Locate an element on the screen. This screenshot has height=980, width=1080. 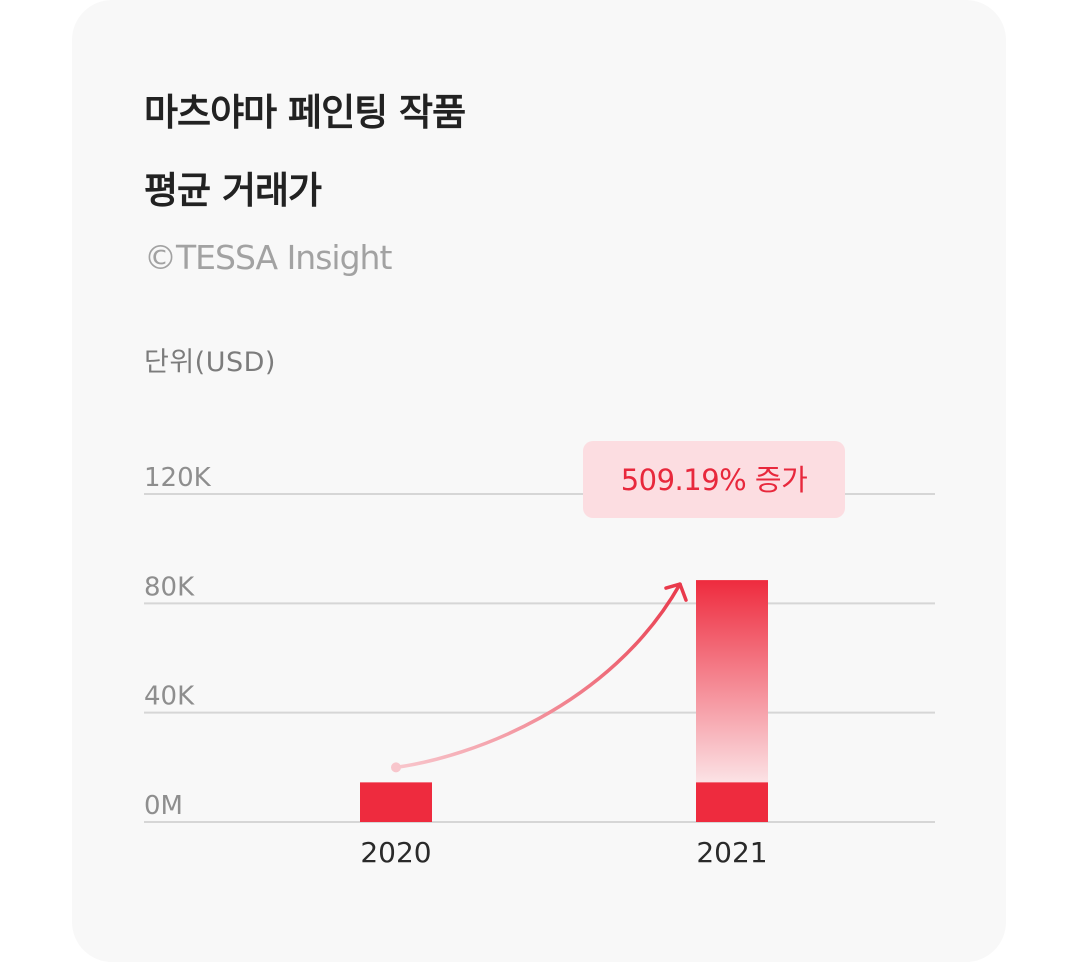
source-credit: ©TESSA Insight is located at coordinates (268, 257).